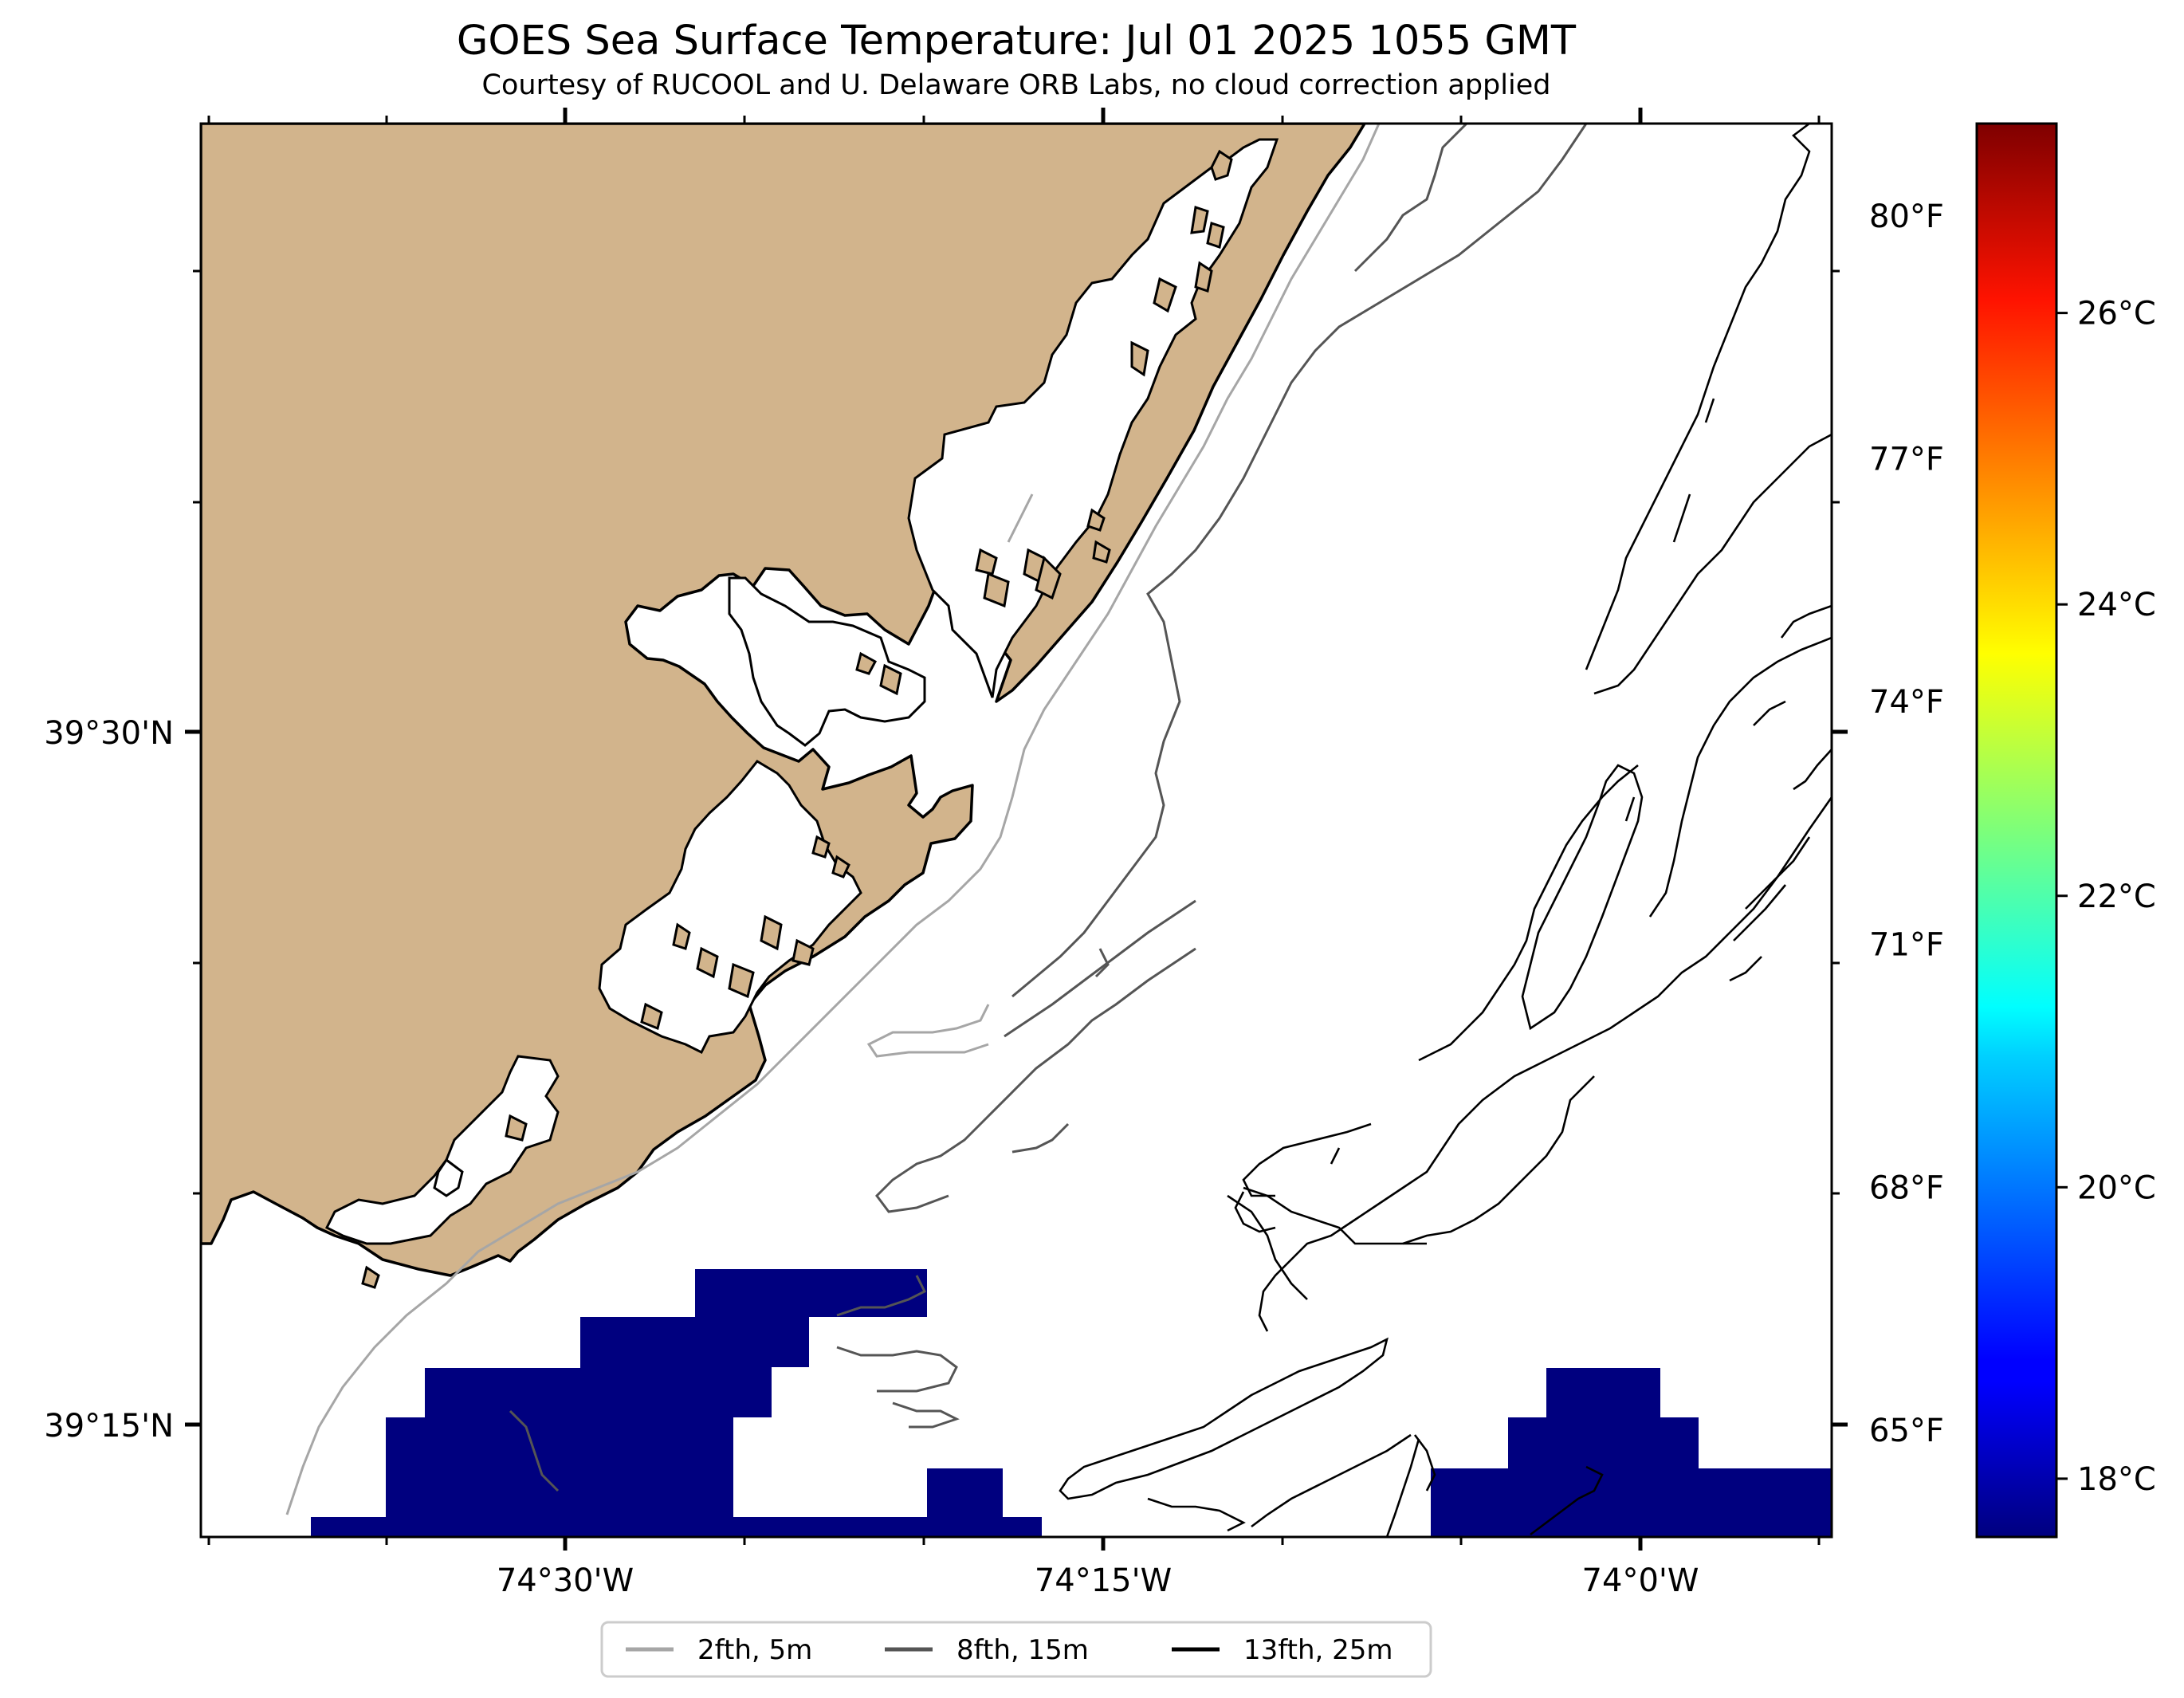  Describe the element at coordinates (1906, 1431) in the screenshot. I see `fahrenheit-tick-label: 65°F` at that location.